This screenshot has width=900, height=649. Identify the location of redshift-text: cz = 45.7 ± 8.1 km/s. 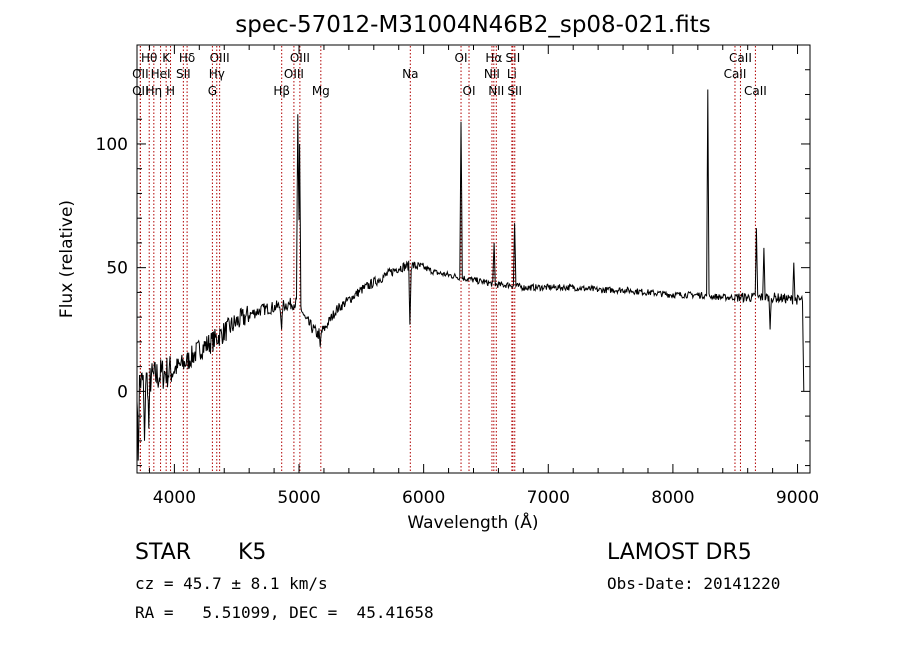
(231, 583).